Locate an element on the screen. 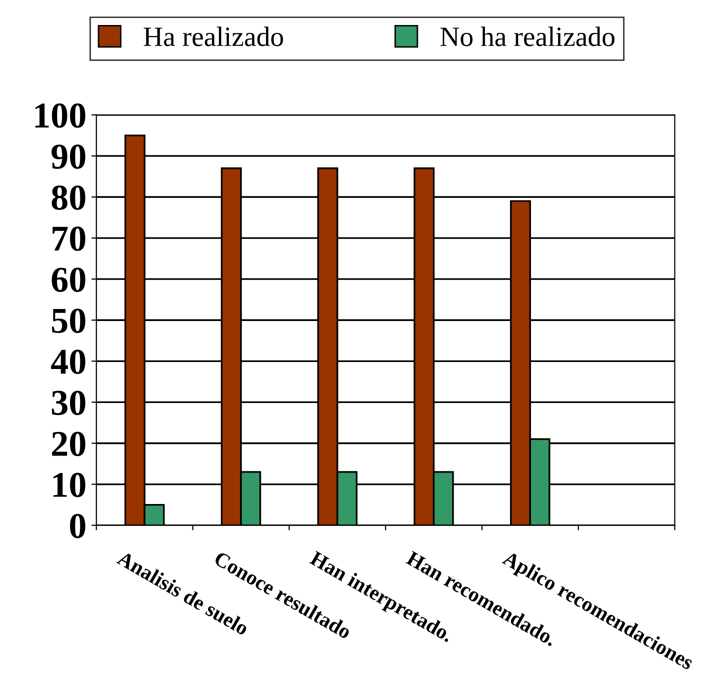 The height and width of the screenshot is (684, 714). y-tick-label: 30 is located at coordinates (69, 403).